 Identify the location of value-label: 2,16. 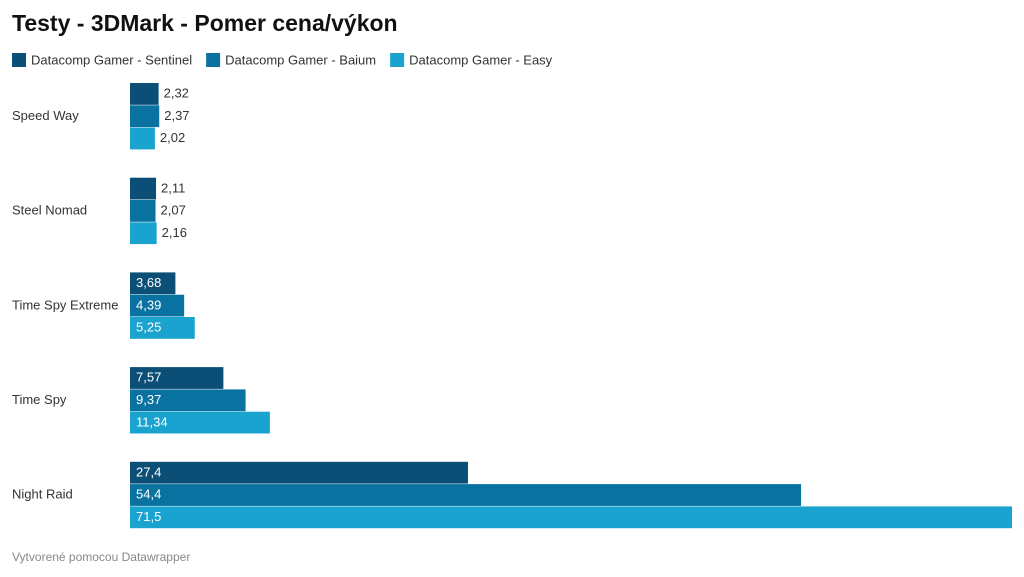
(174, 232).